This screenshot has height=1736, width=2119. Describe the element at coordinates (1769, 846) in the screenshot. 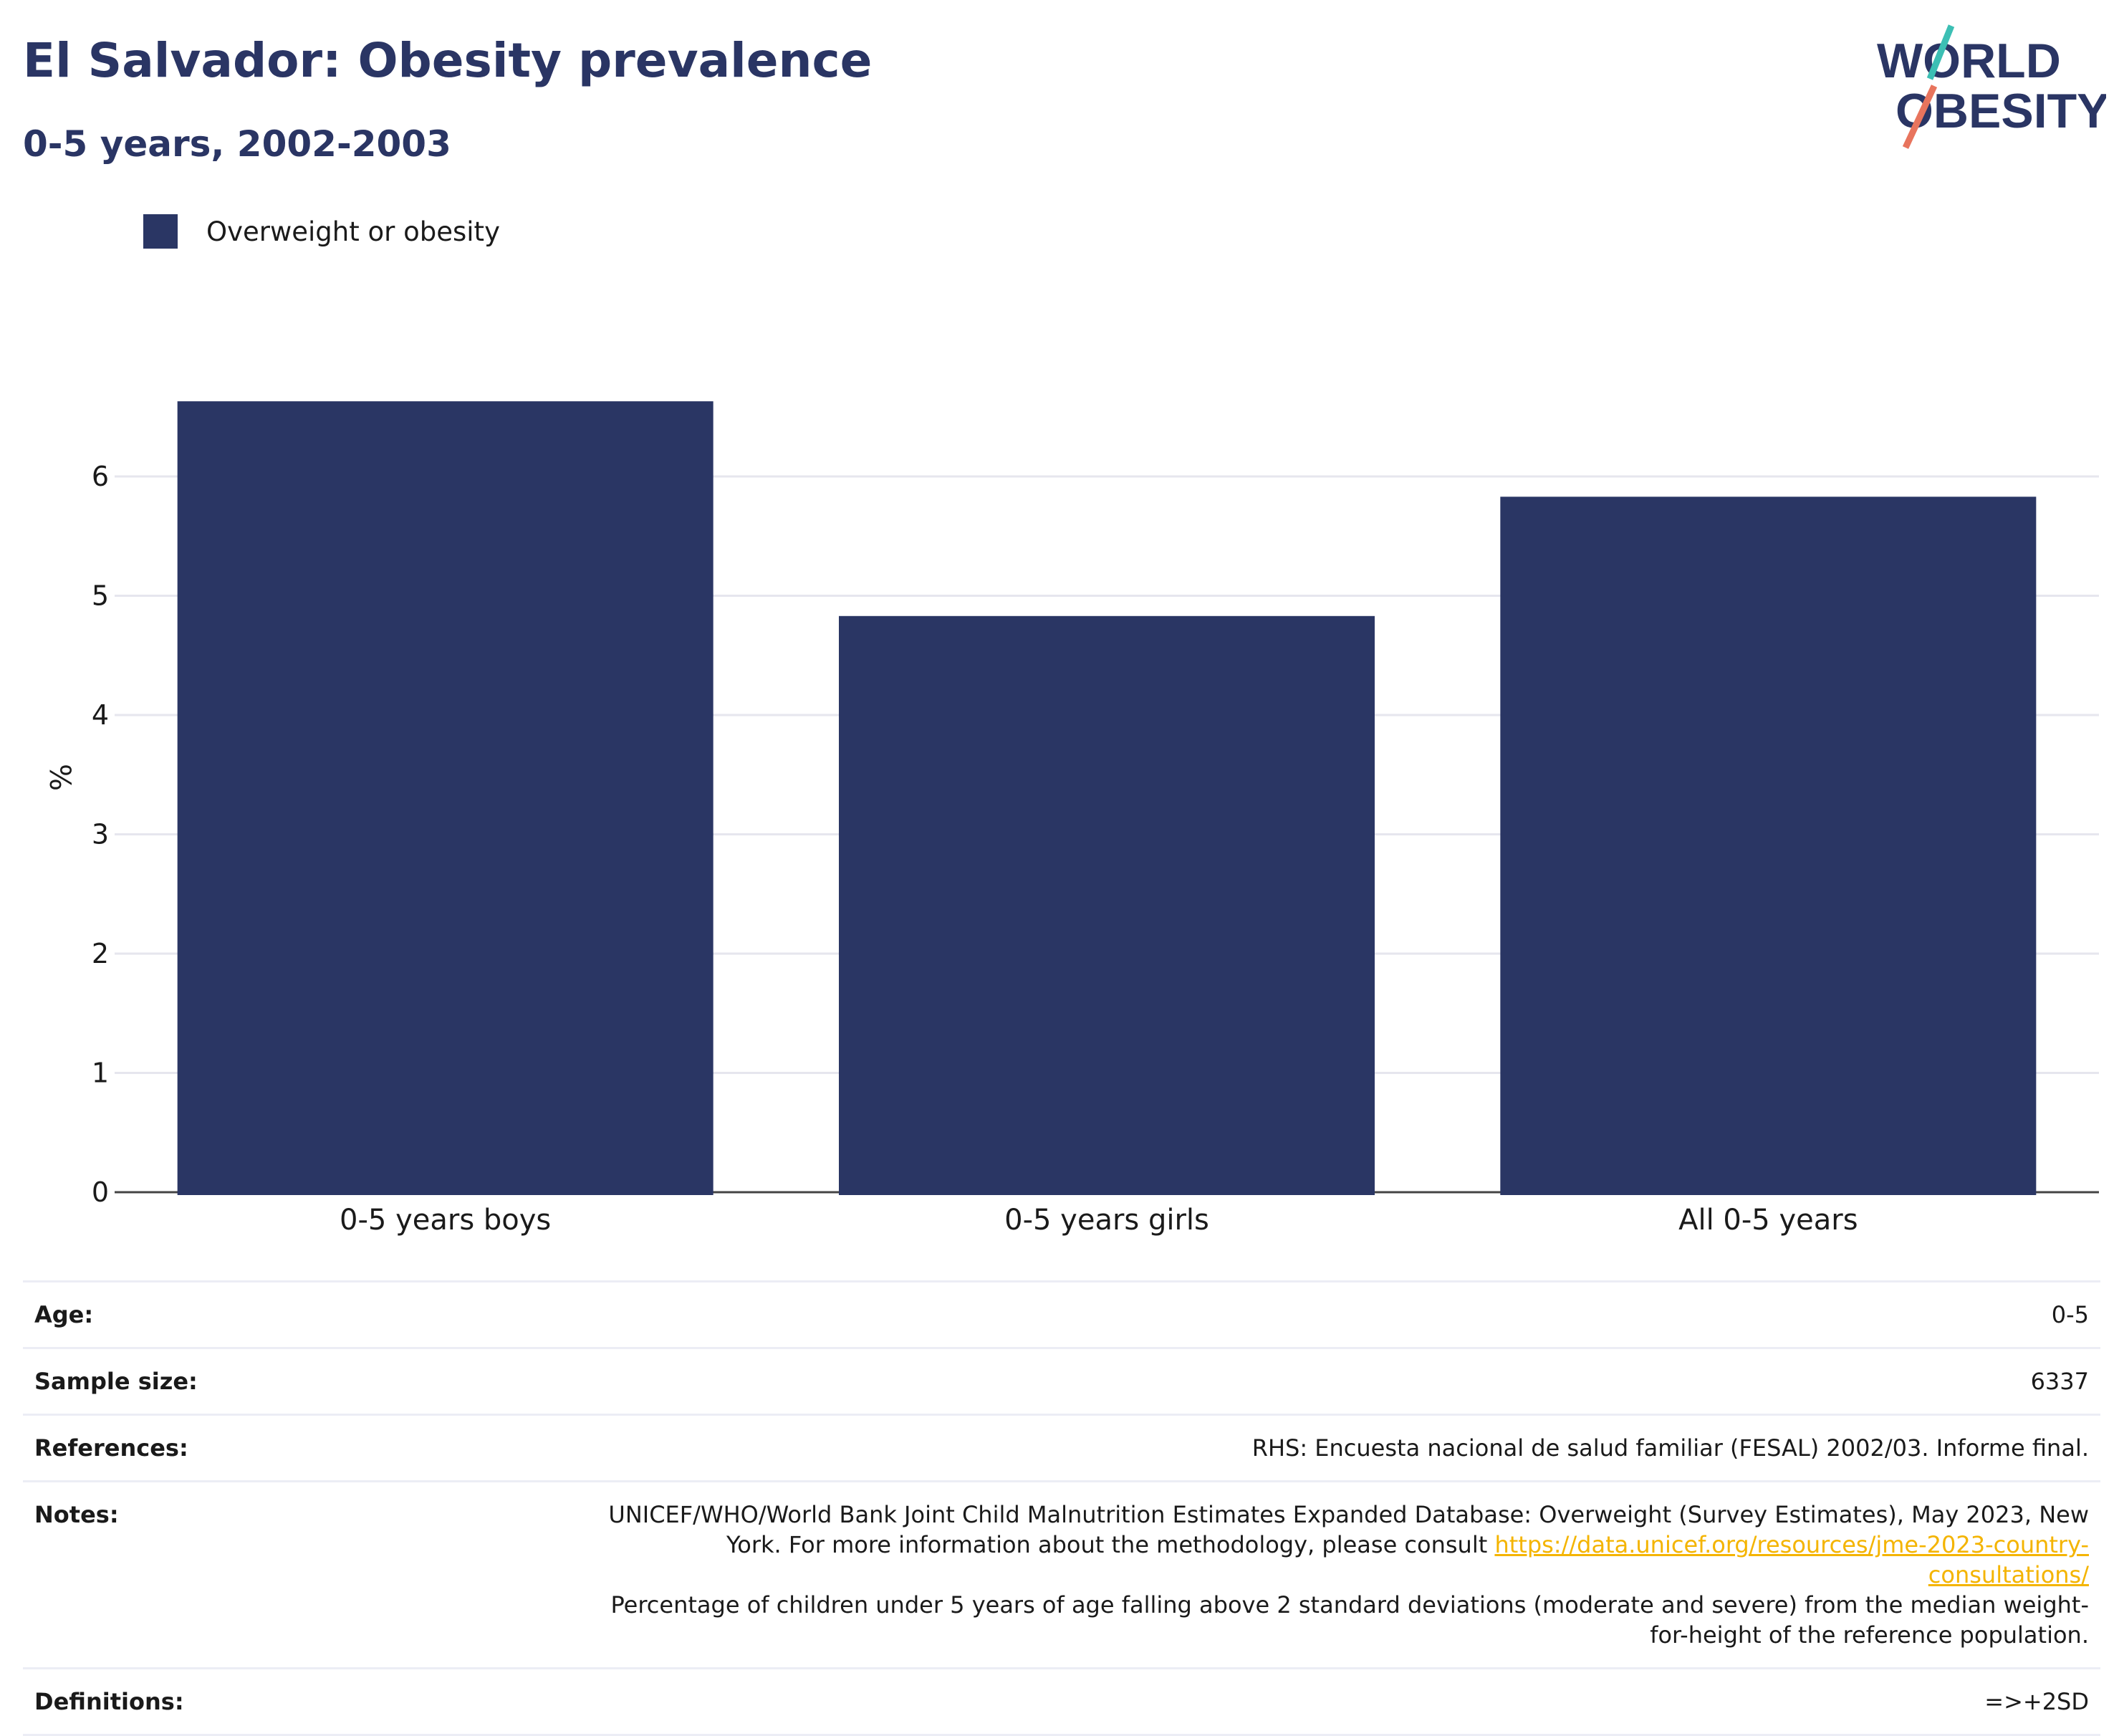

I see `bar-all-0-5-years` at that location.